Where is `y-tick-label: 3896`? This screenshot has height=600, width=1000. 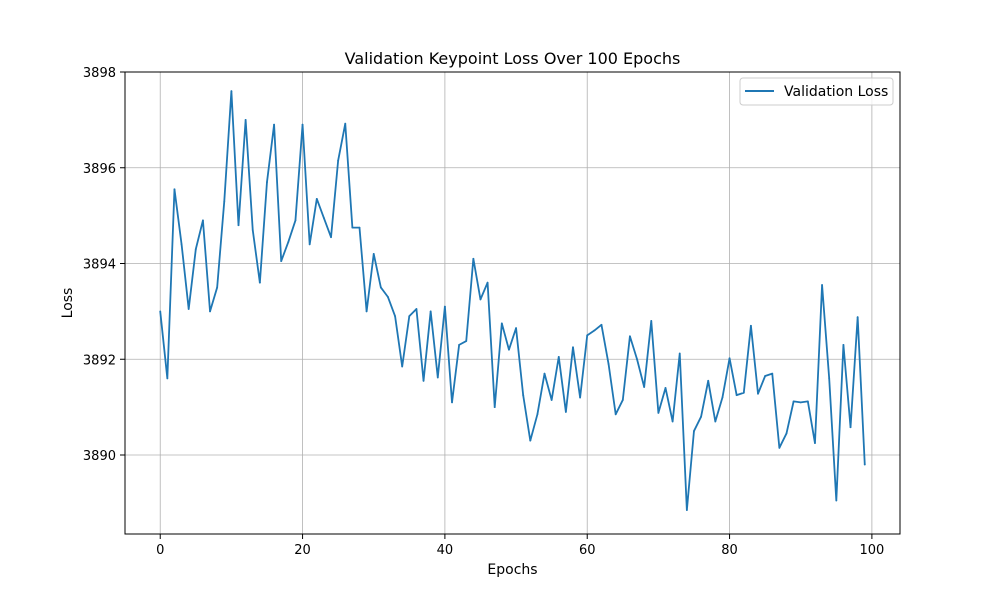 y-tick-label: 3896 is located at coordinates (99, 169).